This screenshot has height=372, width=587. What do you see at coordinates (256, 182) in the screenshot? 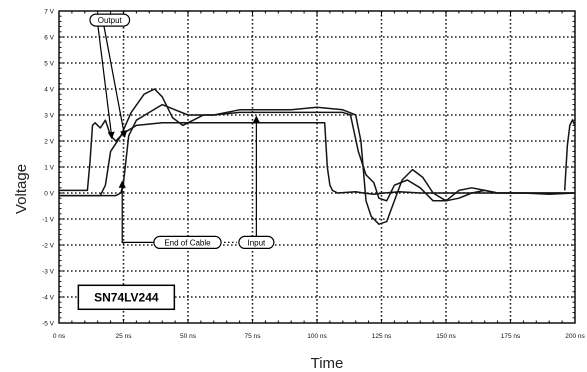
I see `input-annotation: Input` at bounding box center [256, 182].